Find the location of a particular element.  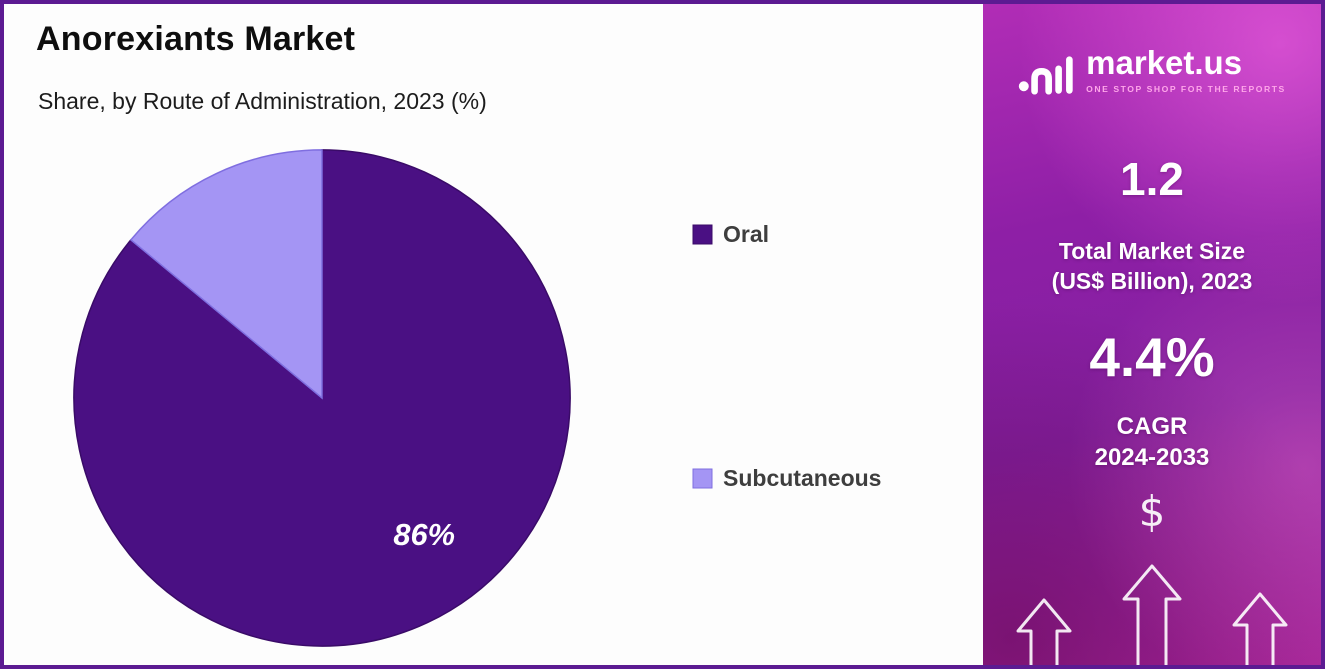

growth-arrows is located at coordinates (1152, 613).